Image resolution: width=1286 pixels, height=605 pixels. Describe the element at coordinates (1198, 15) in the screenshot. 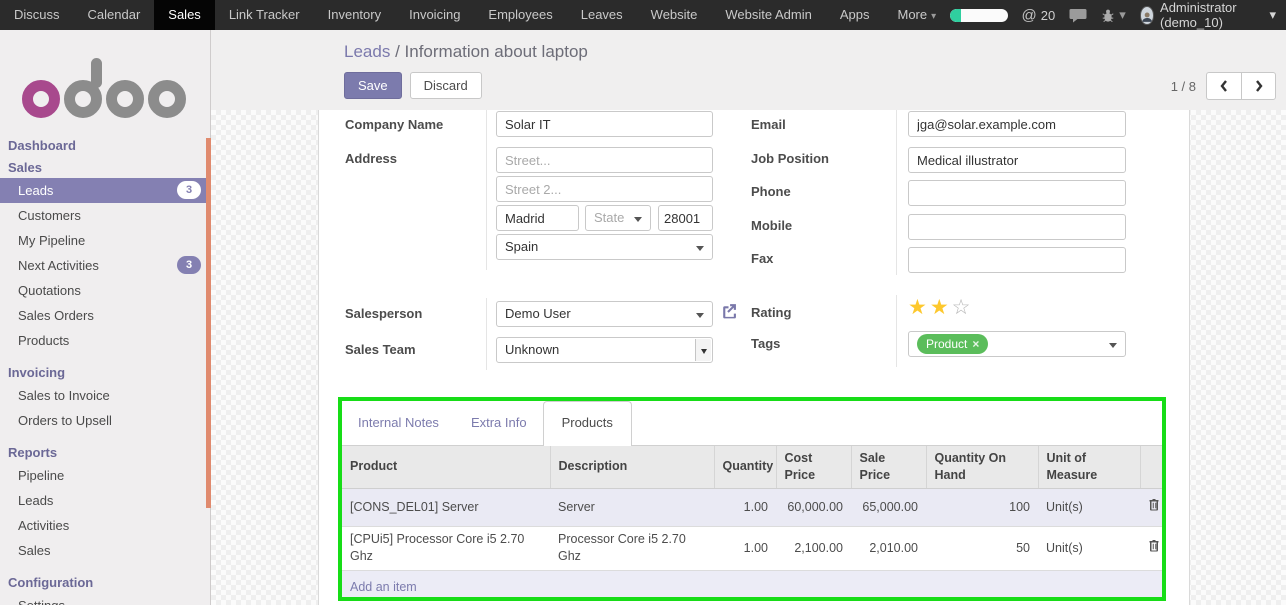

I see `user-name: Administrator (demo_10)` at that location.